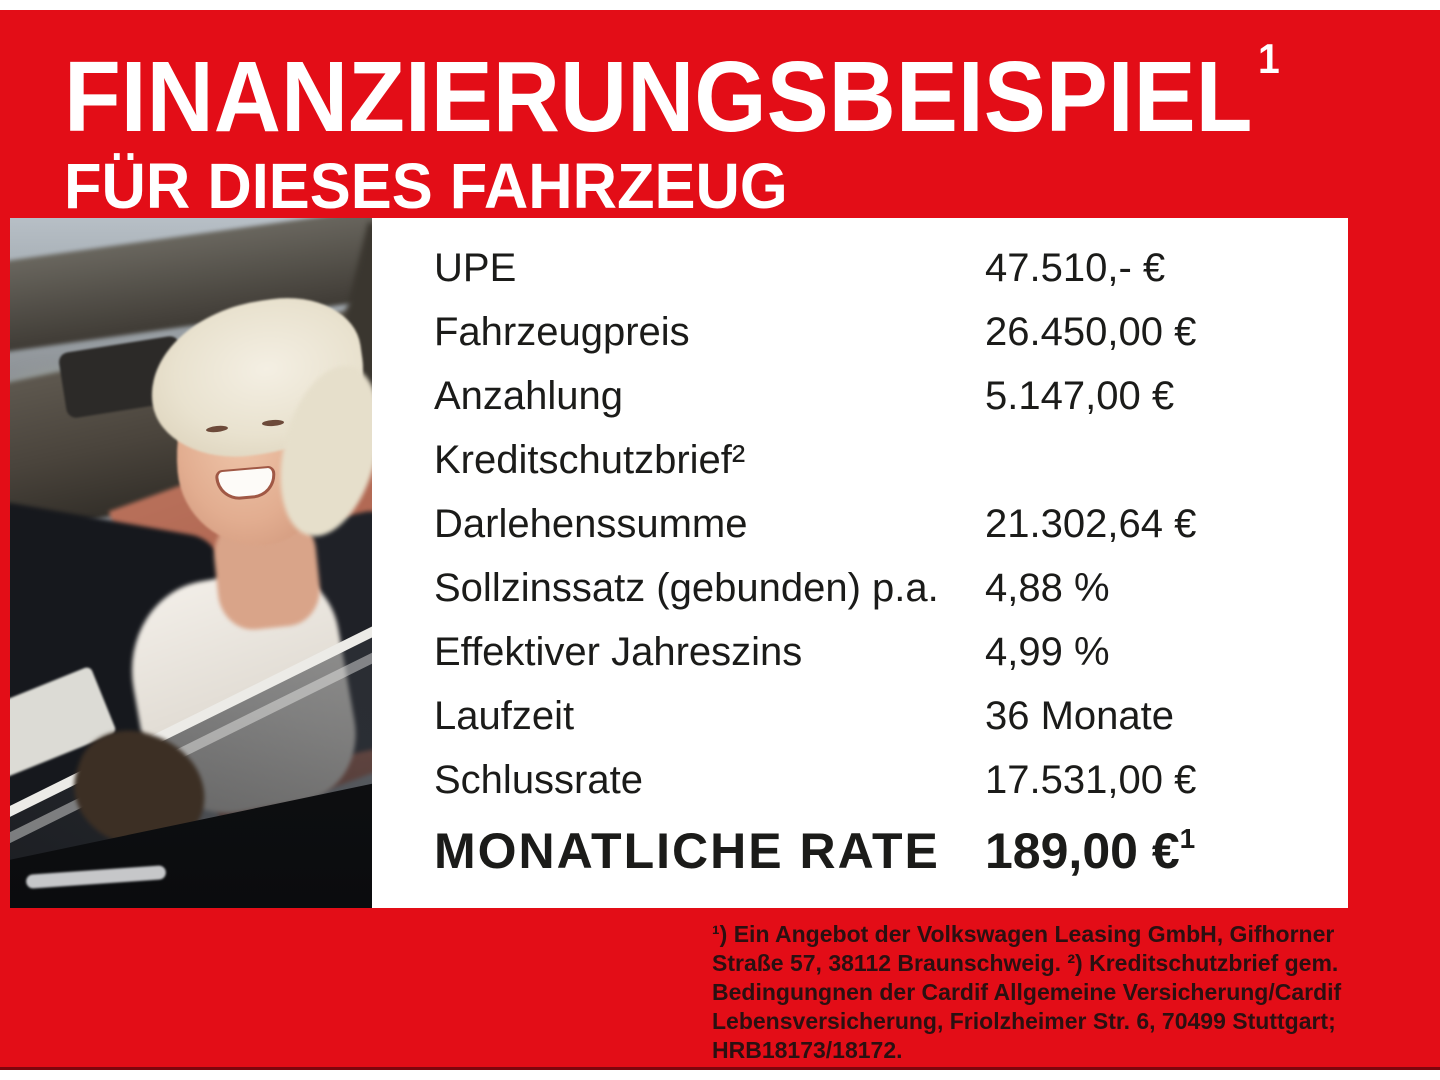 The width and height of the screenshot is (1440, 1080). I want to click on table-row: Anzahlung 5.147,00 €, so click(891, 396).